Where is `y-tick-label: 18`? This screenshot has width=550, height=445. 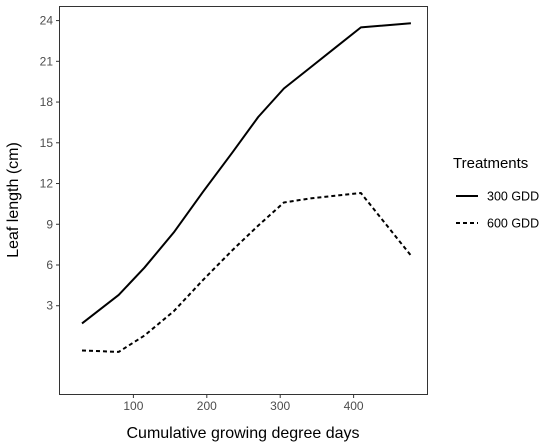 y-tick-label: 18 is located at coordinates (47, 102).